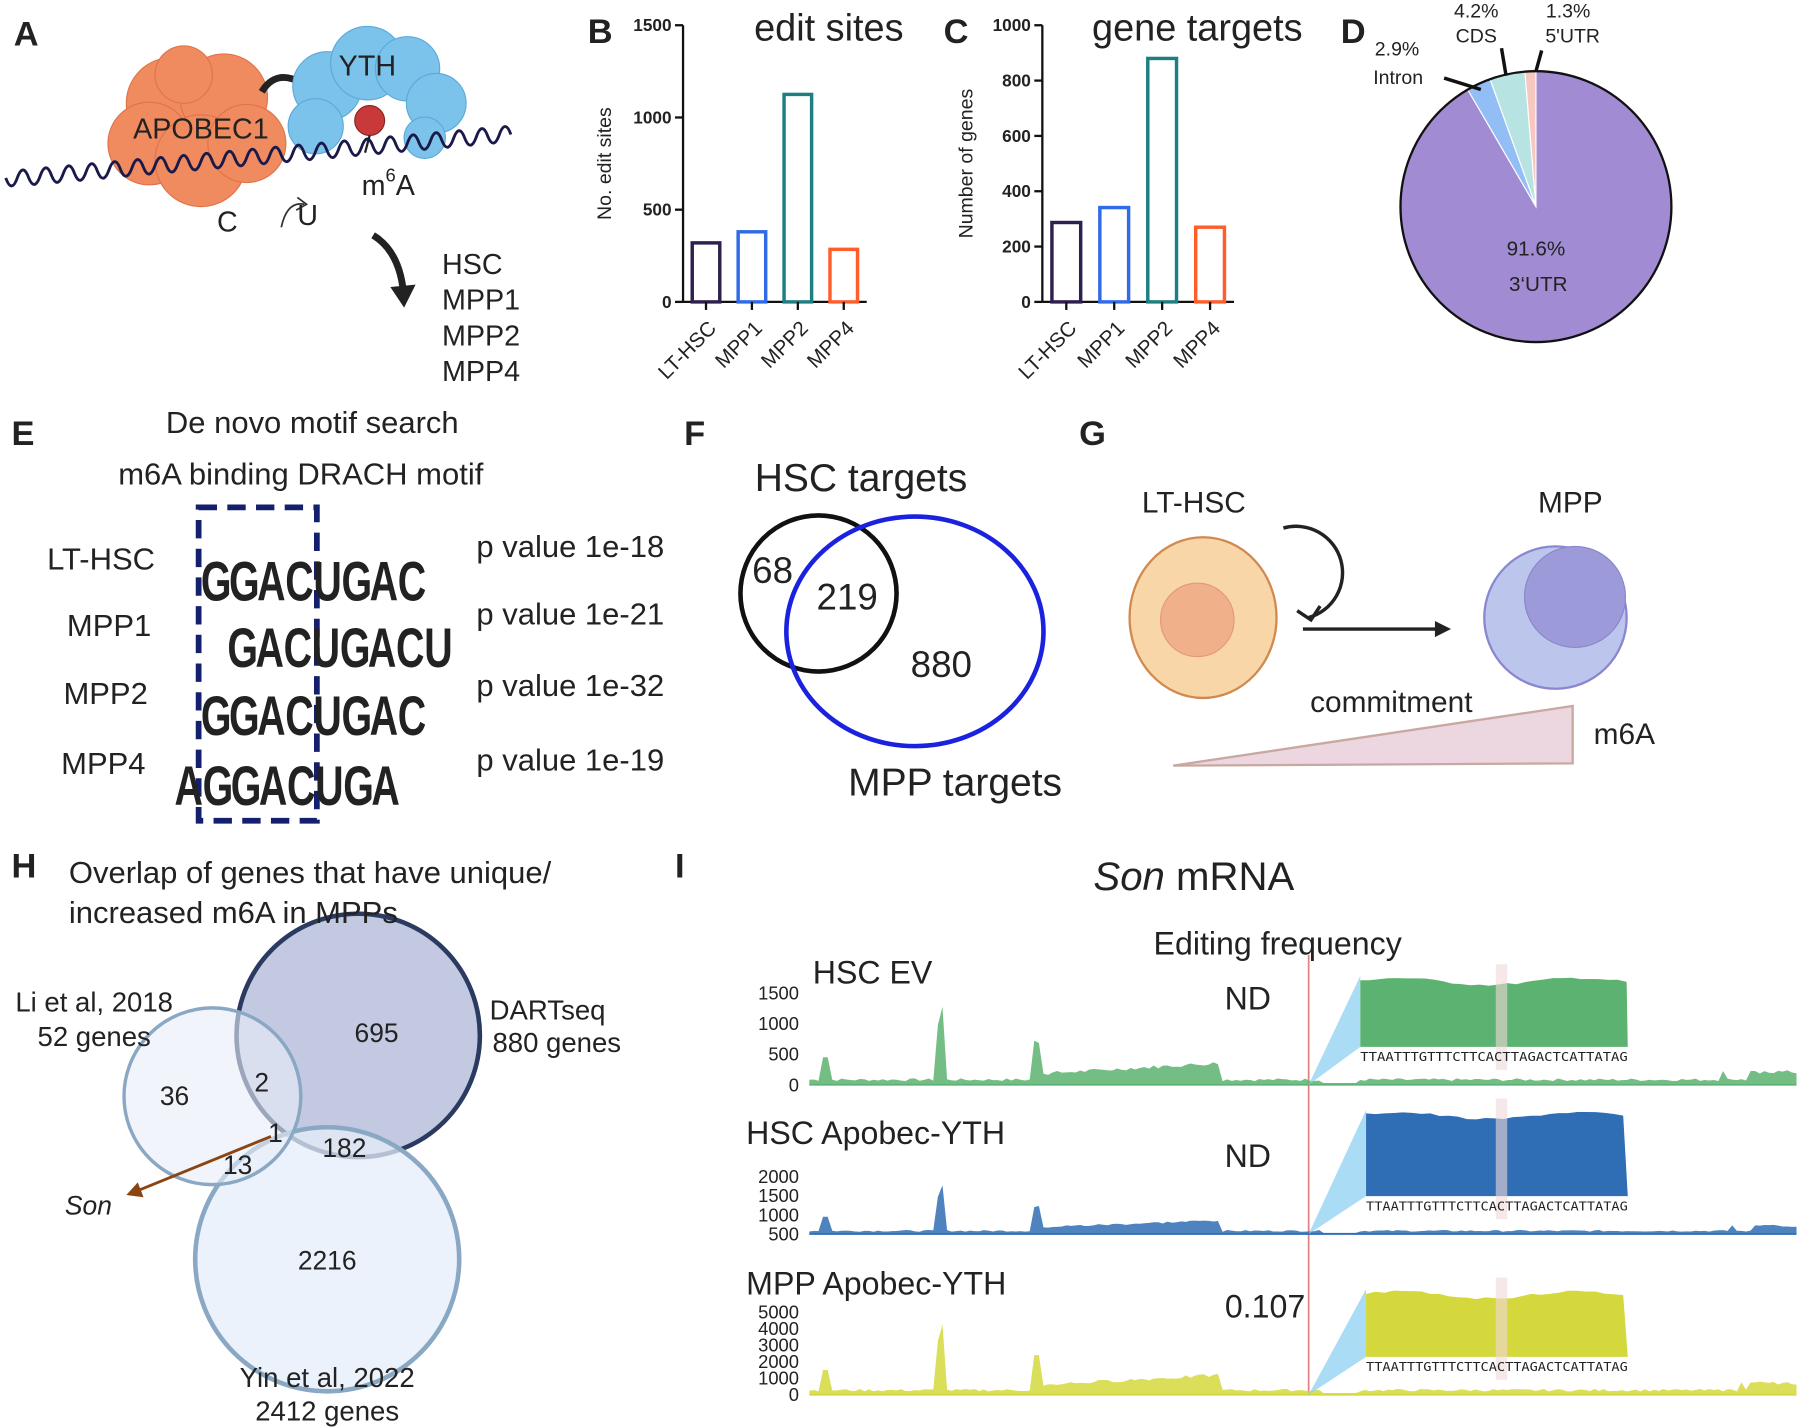  I want to click on panel-letter: H, so click(24, 867).